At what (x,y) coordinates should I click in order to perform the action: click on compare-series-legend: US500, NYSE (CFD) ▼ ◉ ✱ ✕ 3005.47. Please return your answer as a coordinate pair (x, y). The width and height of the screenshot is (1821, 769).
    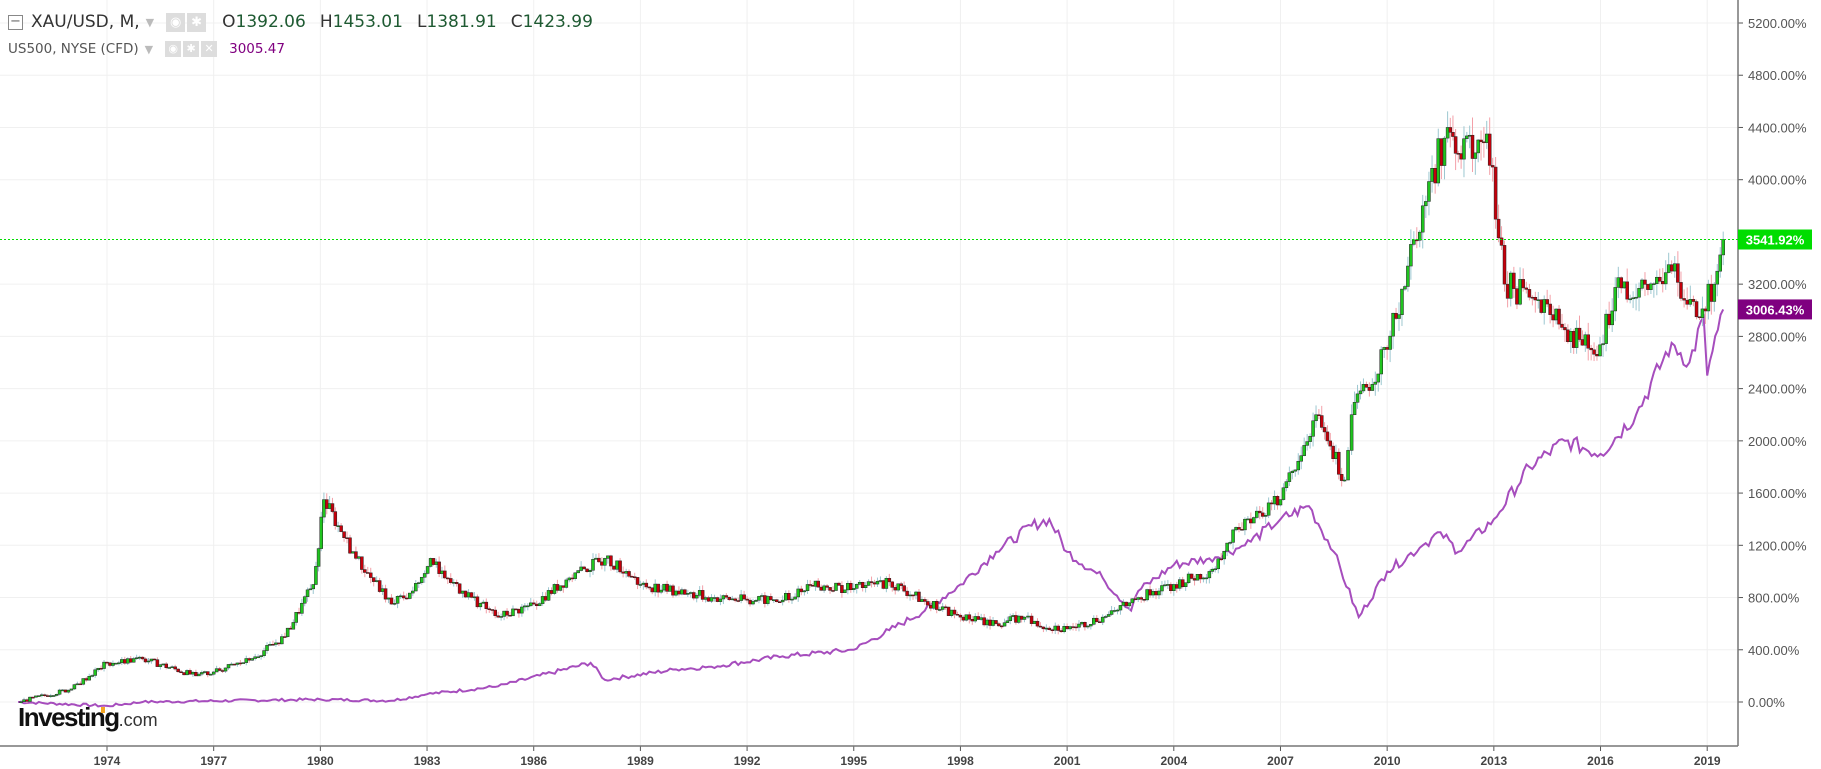
    Looking at the image, I should click on (146, 49).